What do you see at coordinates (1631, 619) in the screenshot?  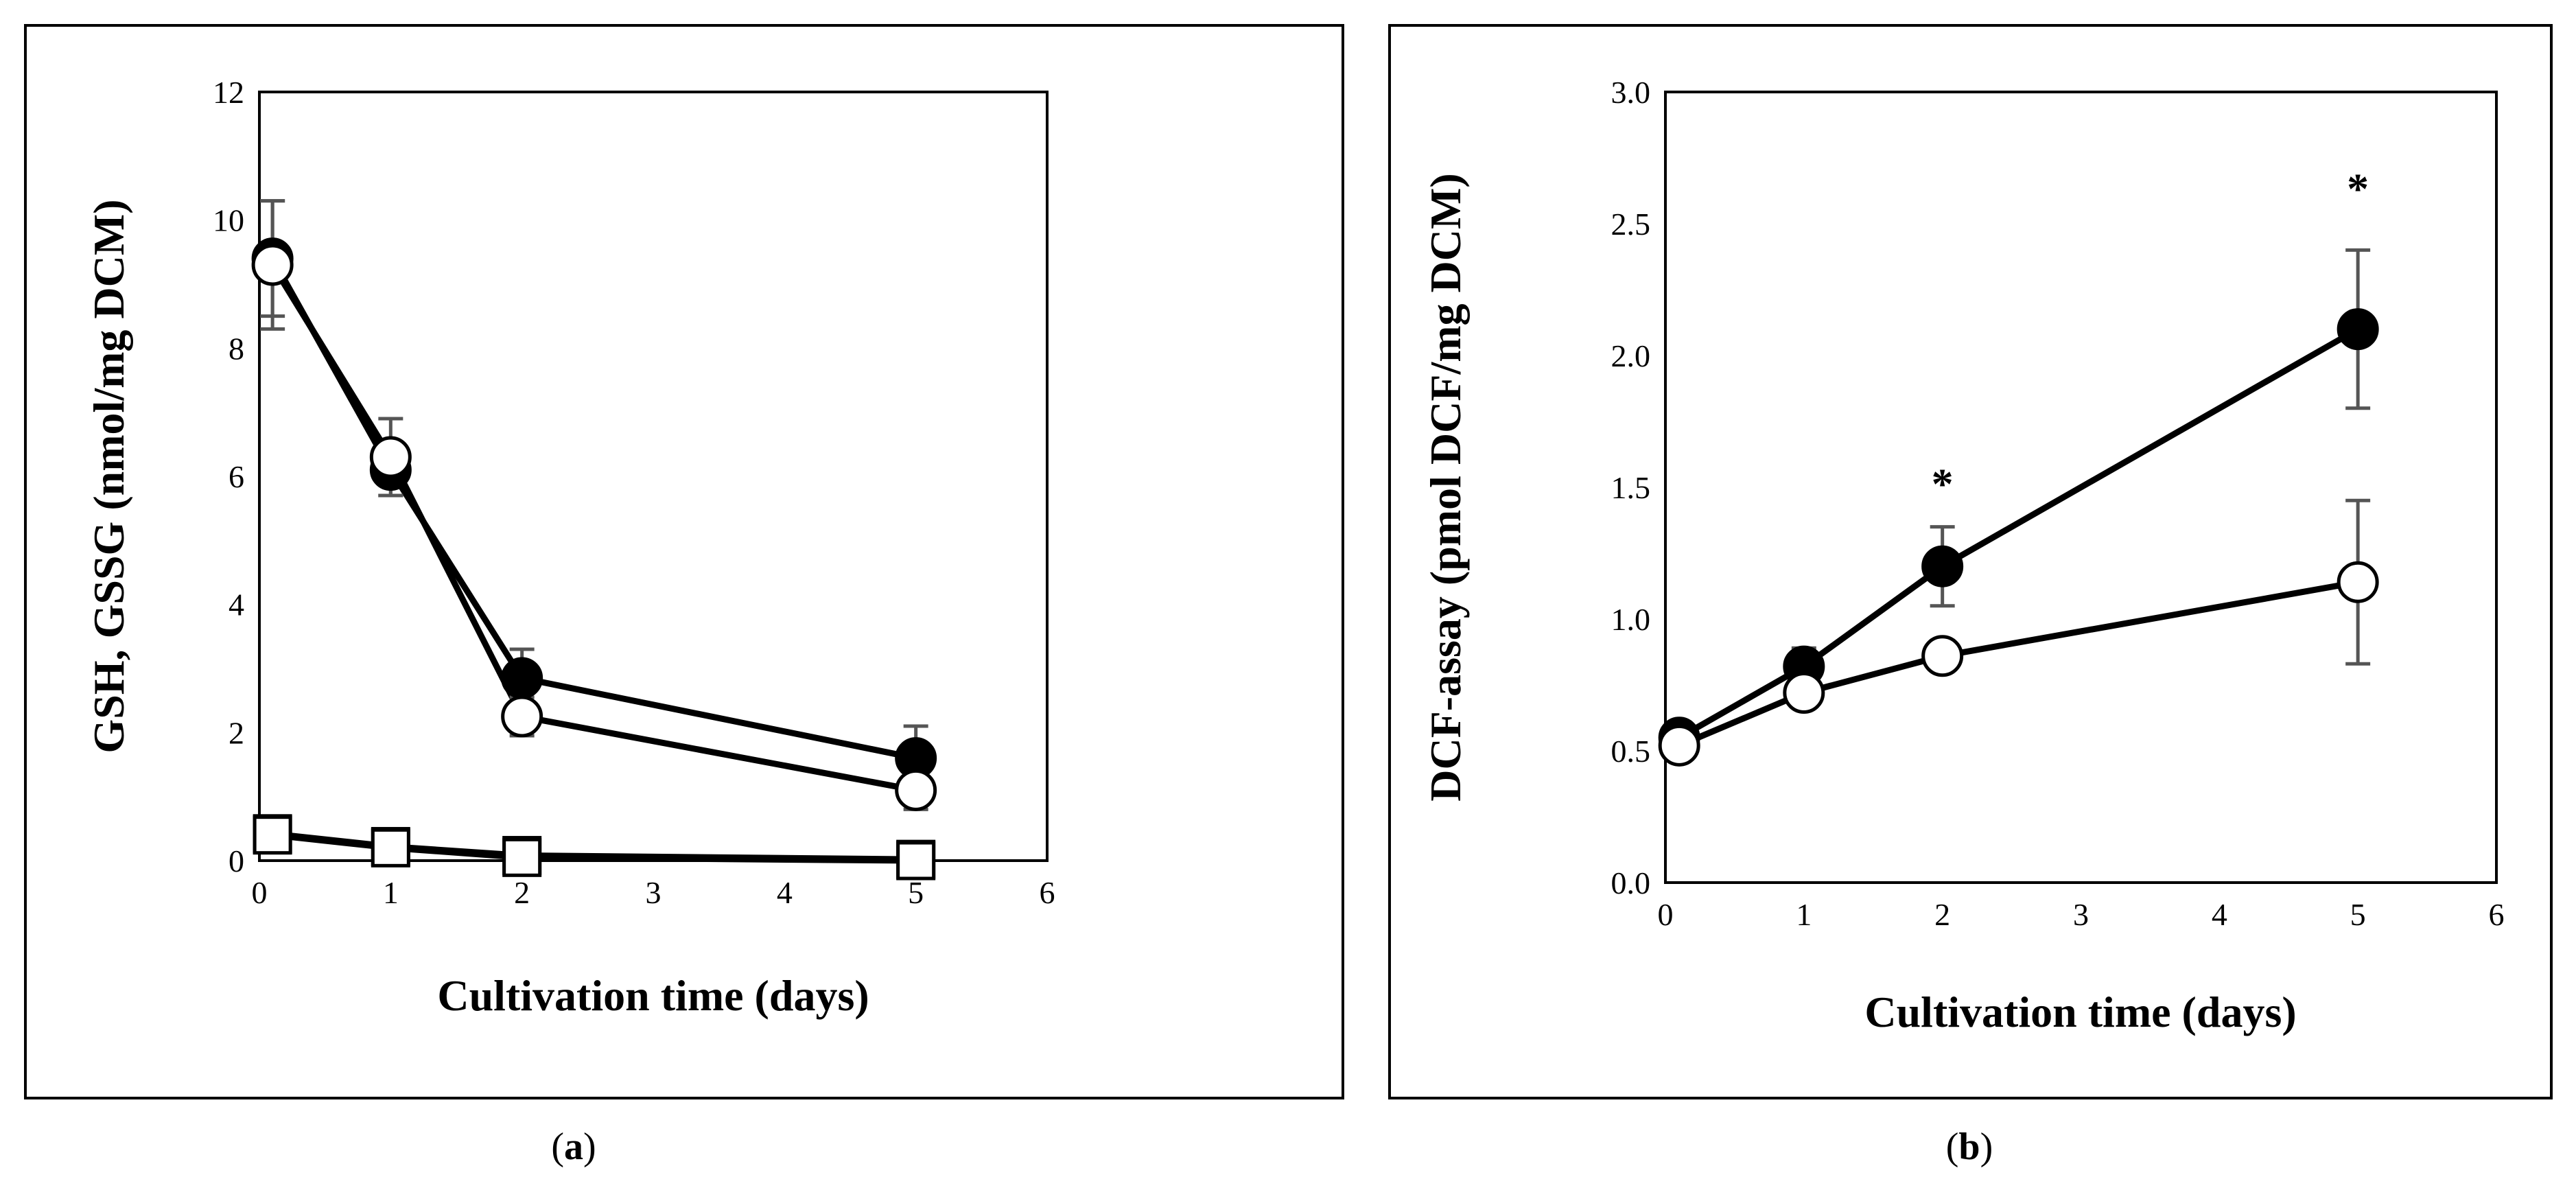 I see `y-tick-label: 1.0` at bounding box center [1631, 619].